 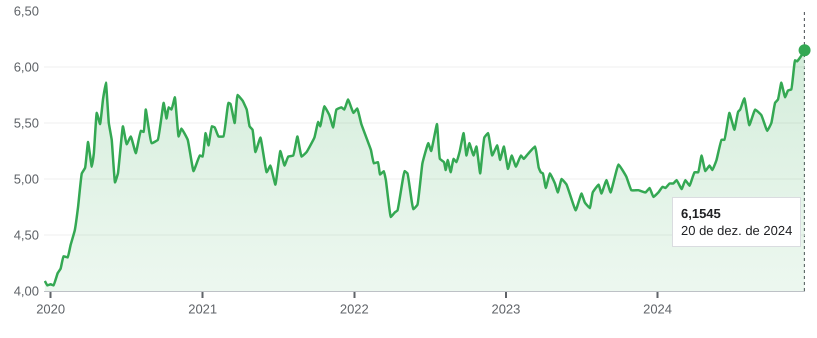 I want to click on x-tick-label: 2022, so click(x=354, y=309).